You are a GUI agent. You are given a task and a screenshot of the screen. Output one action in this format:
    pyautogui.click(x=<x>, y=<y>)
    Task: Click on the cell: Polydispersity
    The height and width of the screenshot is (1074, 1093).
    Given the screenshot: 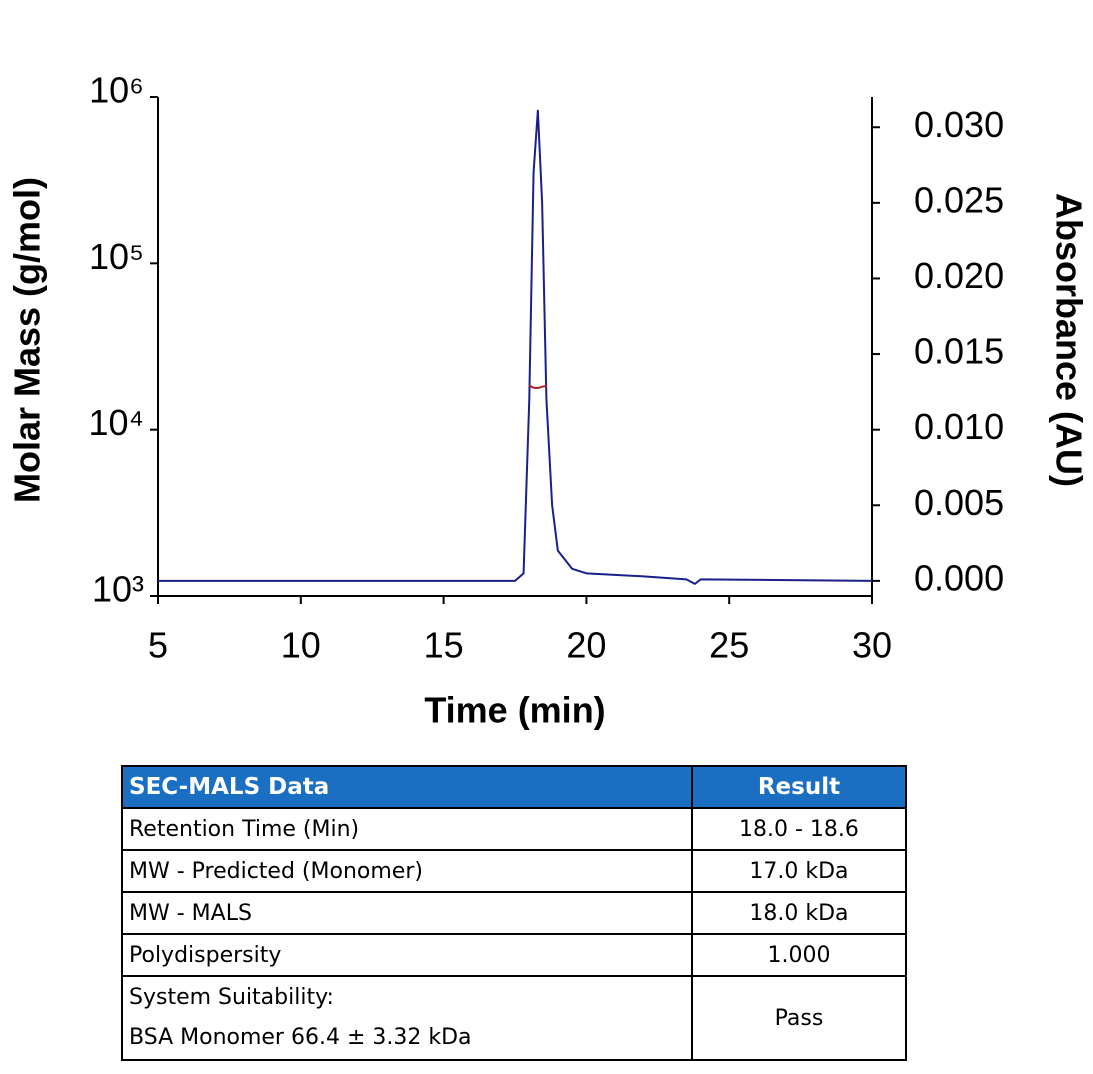 What is the action you would take?
    pyautogui.click(x=407, y=955)
    